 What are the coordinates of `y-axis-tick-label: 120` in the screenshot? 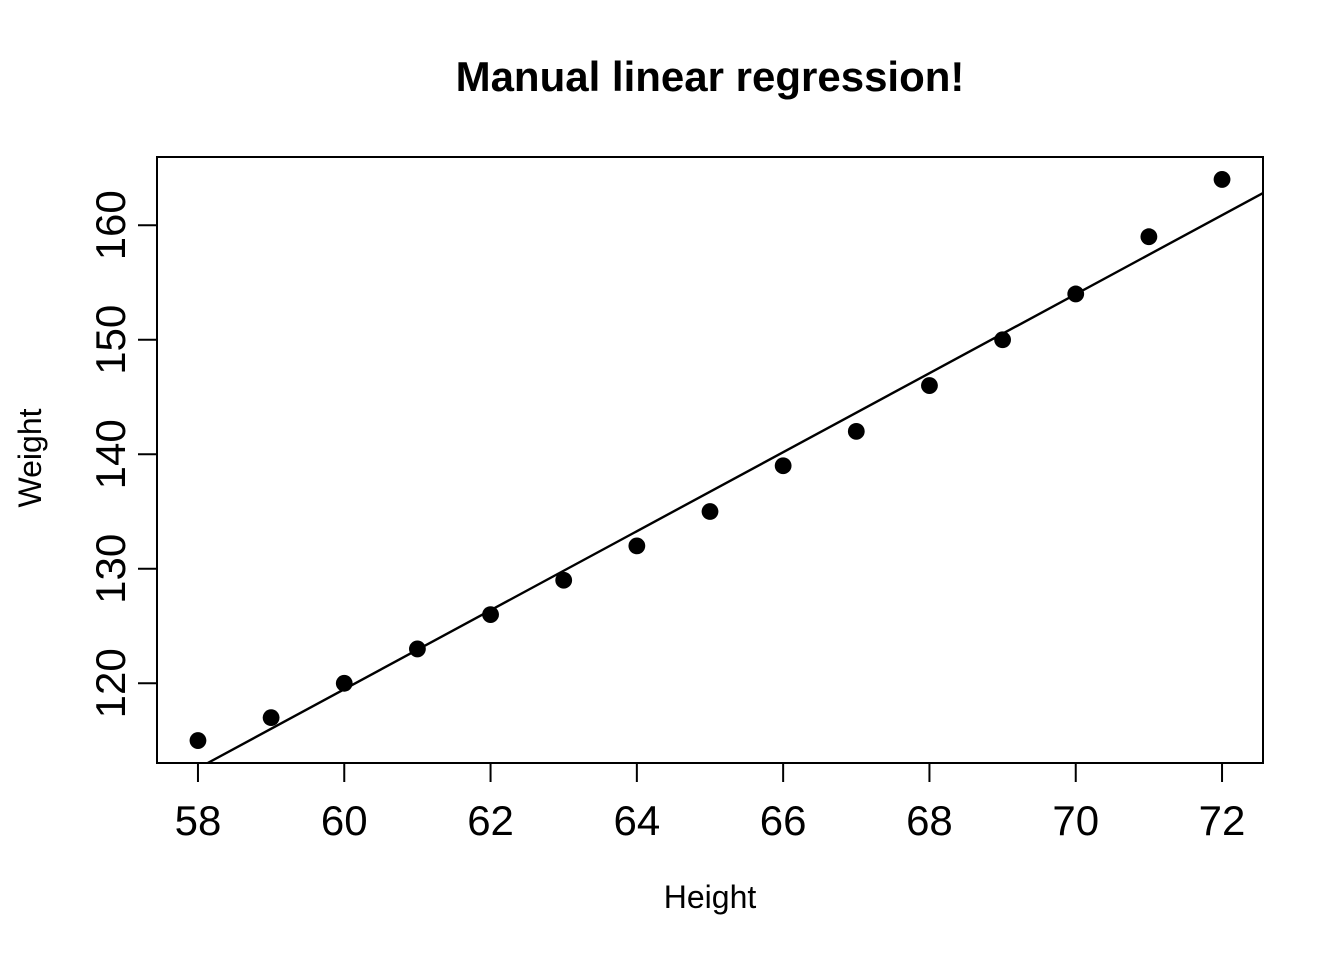 It's located at (110, 683).